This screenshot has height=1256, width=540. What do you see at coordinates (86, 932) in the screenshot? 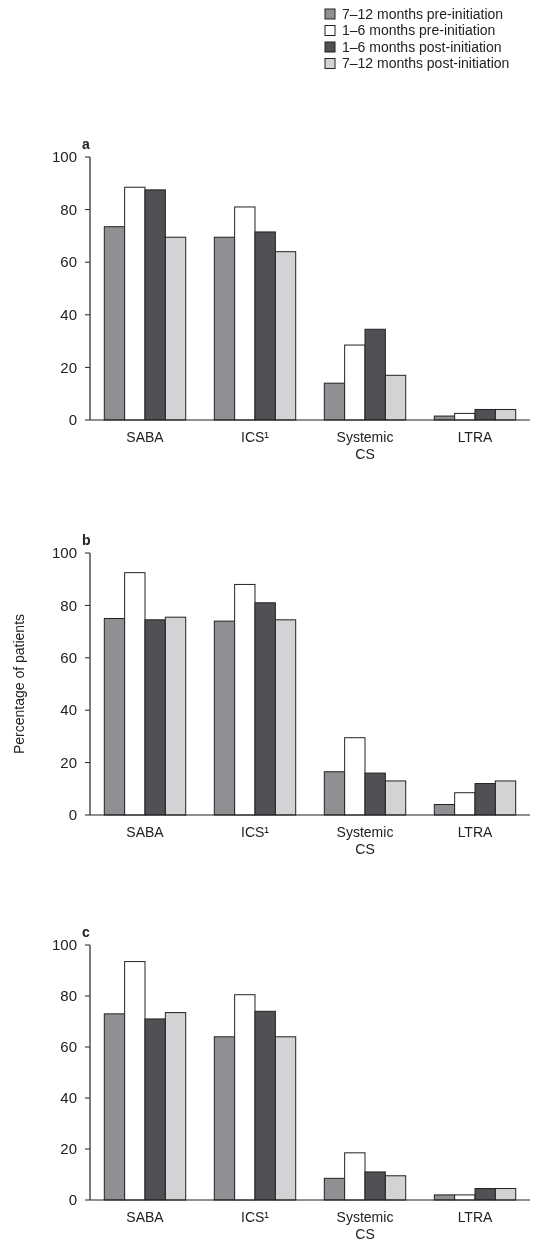
I see `chart-title: c` at bounding box center [86, 932].